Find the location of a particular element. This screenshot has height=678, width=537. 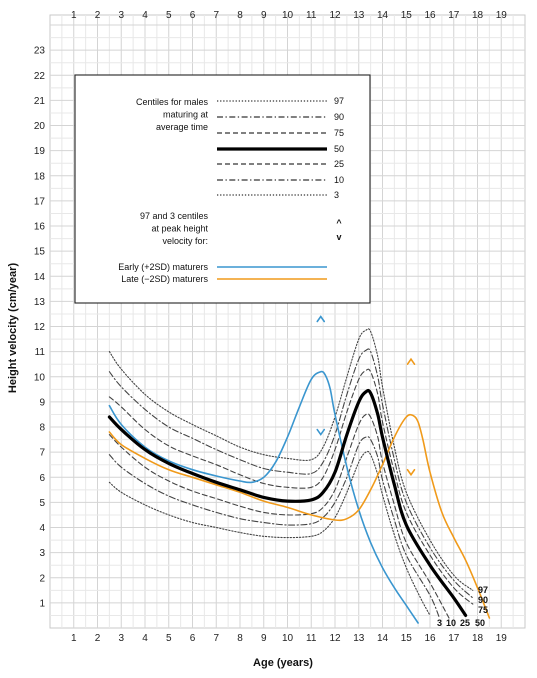

x-tick-label-top: 17 is located at coordinates (454, 15).